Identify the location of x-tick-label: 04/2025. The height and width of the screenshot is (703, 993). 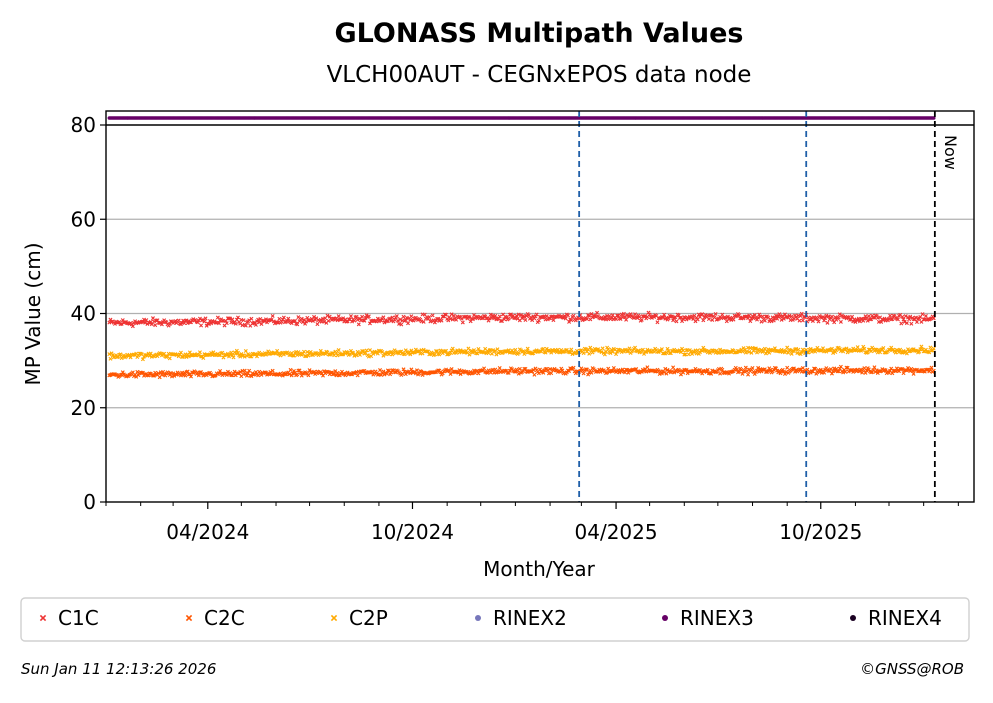
(616, 532).